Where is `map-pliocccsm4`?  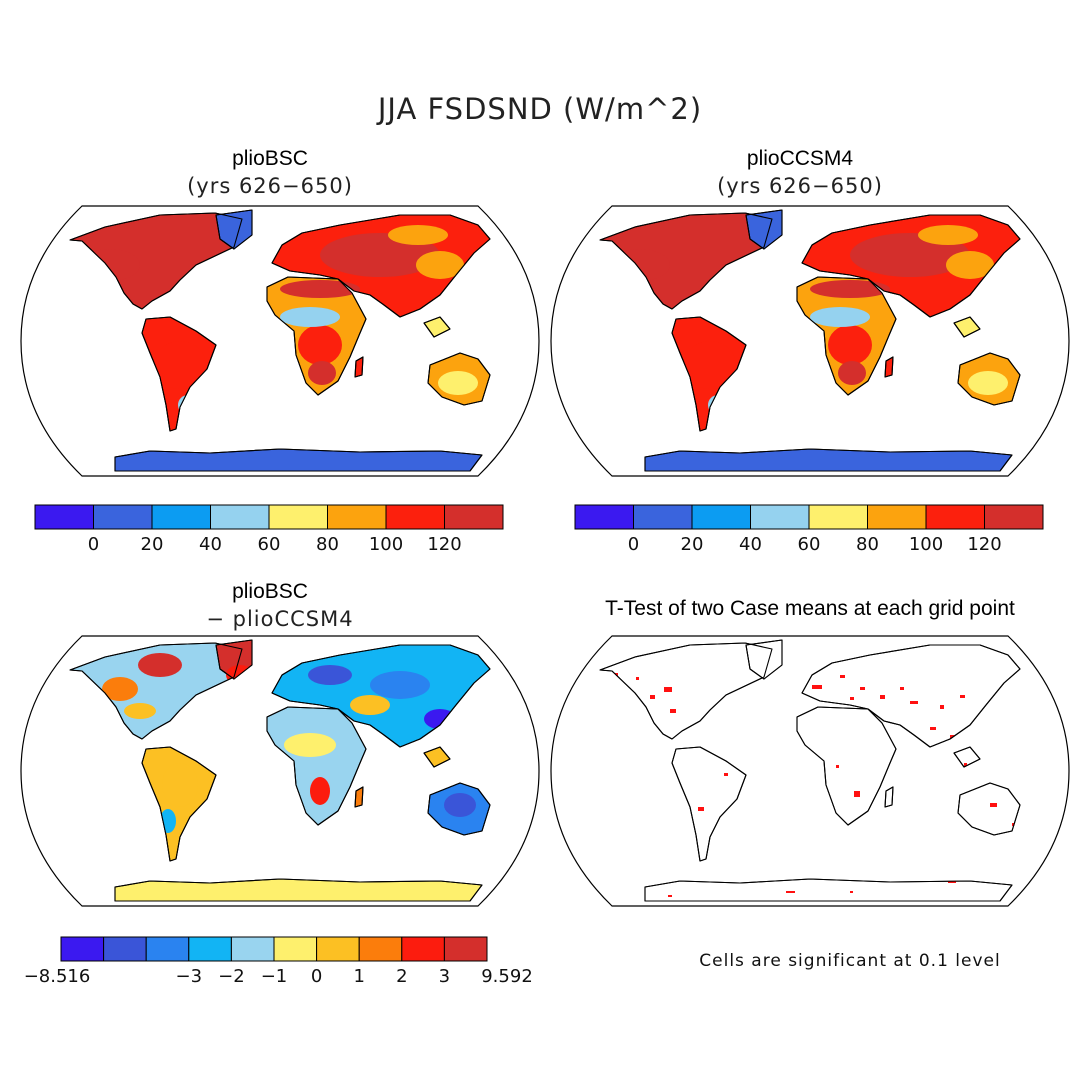 map-pliocccsm4 is located at coordinates (810, 341).